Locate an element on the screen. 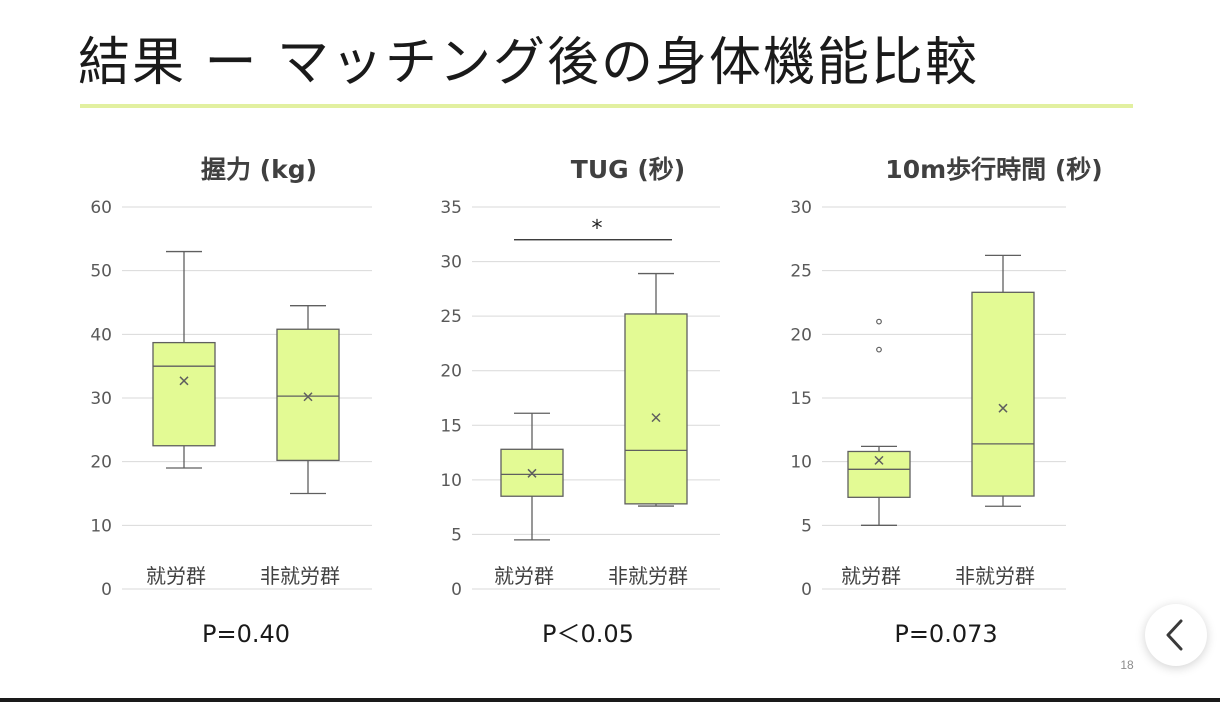 Image resolution: width=1220 pixels, height=702 pixels. p-value: P=0.073 is located at coordinates (945, 634).